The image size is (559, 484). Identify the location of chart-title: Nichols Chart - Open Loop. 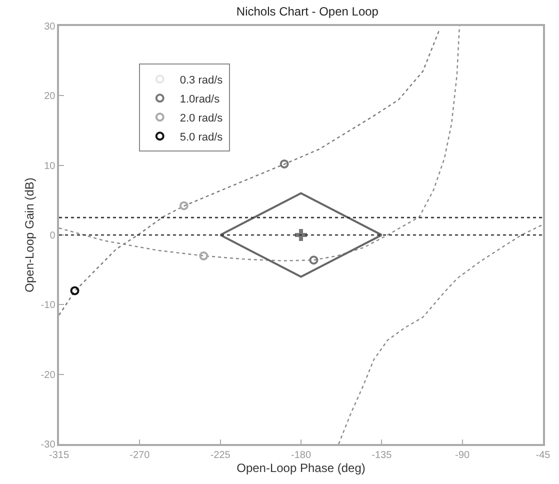
(307, 11).